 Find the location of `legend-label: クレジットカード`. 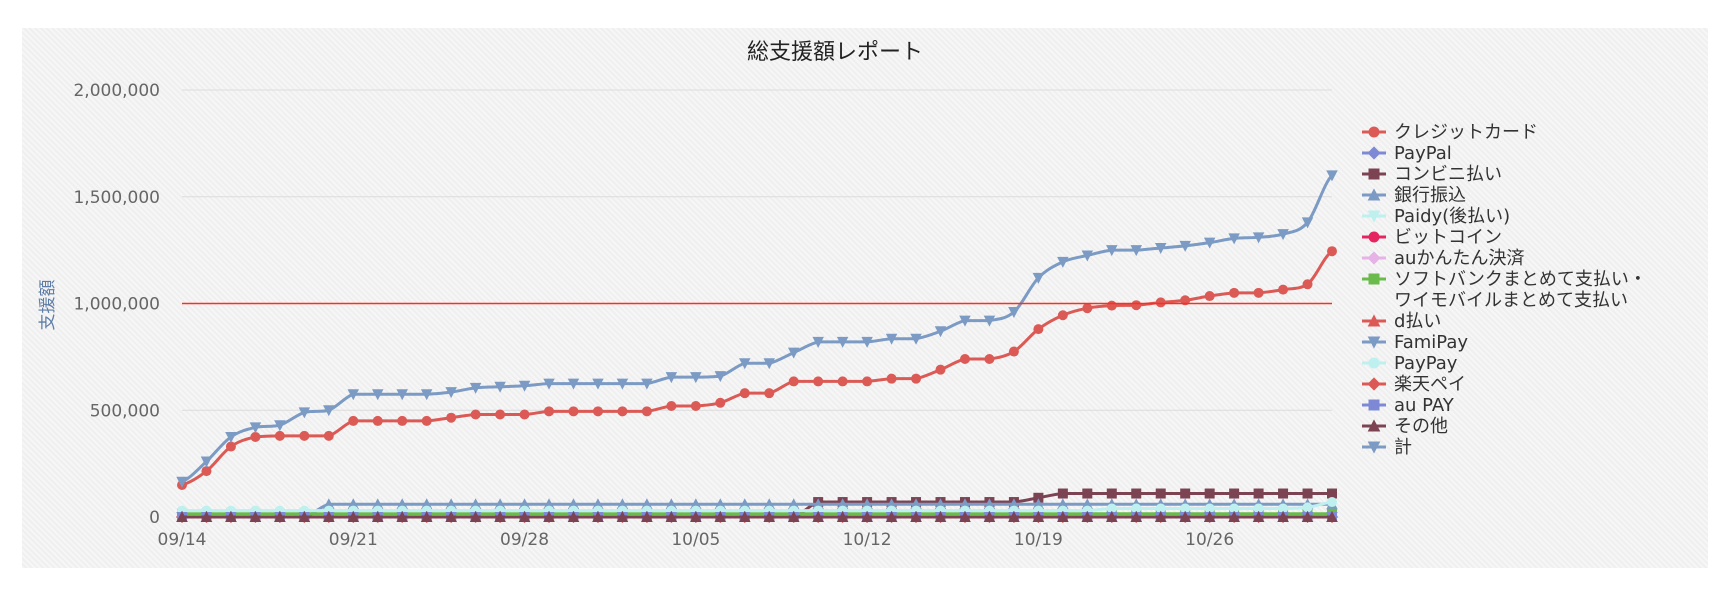

legend-label: クレジットカード is located at coordinates (1466, 132).